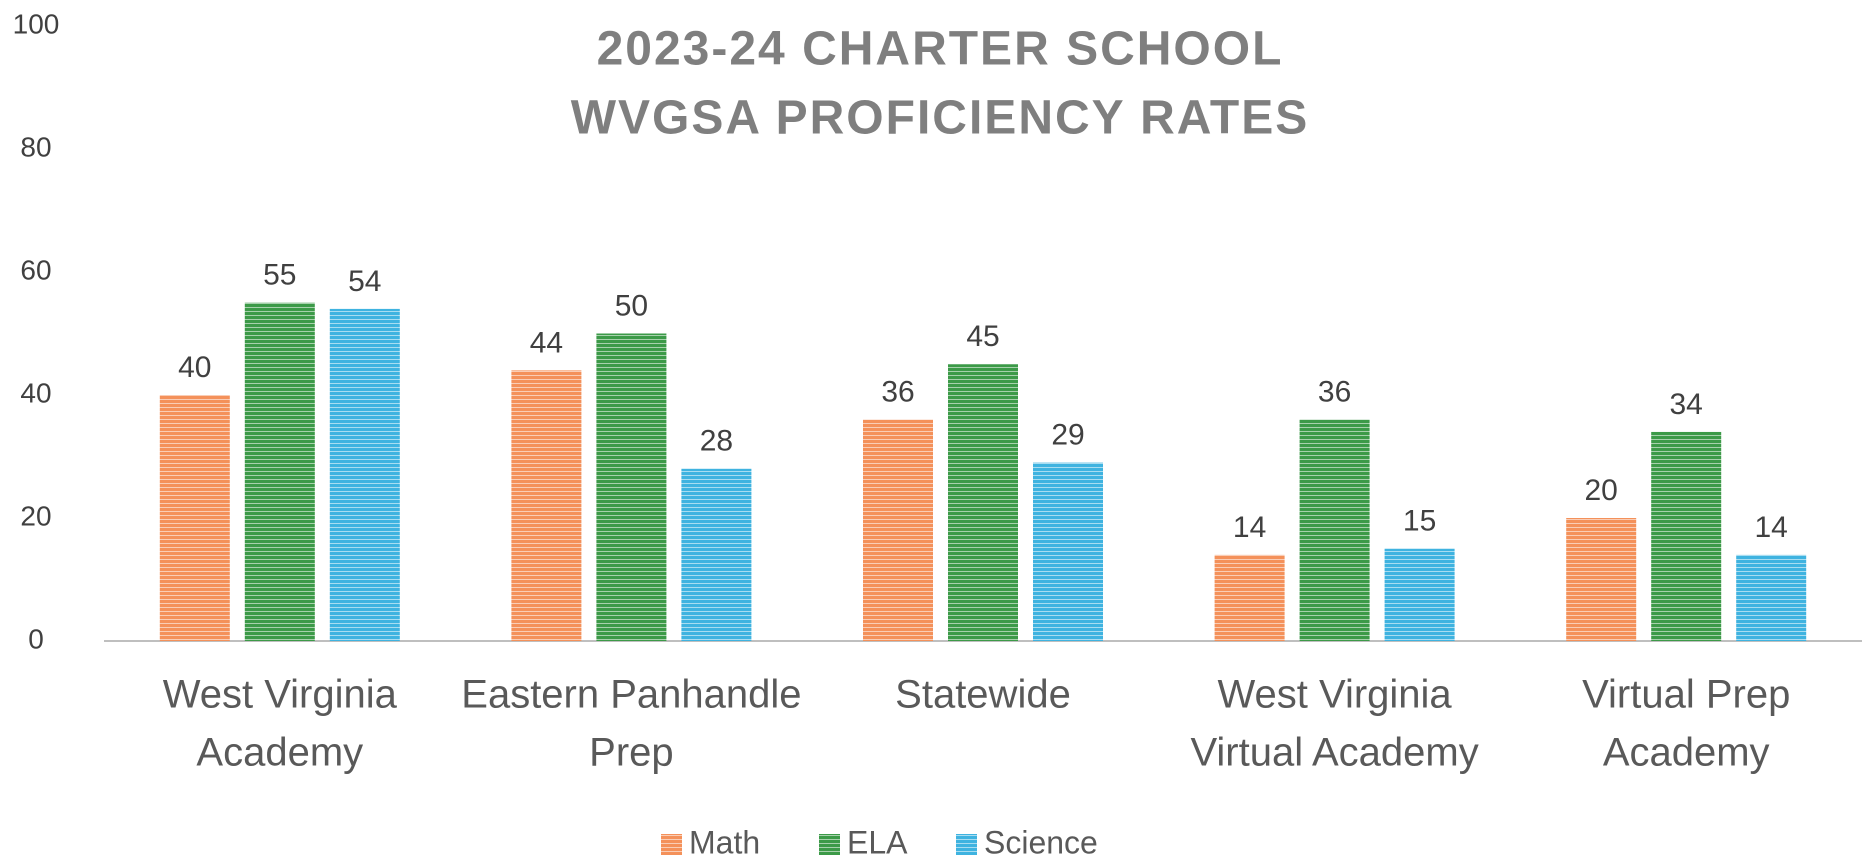  What do you see at coordinates (940, 49) in the screenshot?
I see `chart-title: 2023-24 CHARTER SCHOOL` at bounding box center [940, 49].